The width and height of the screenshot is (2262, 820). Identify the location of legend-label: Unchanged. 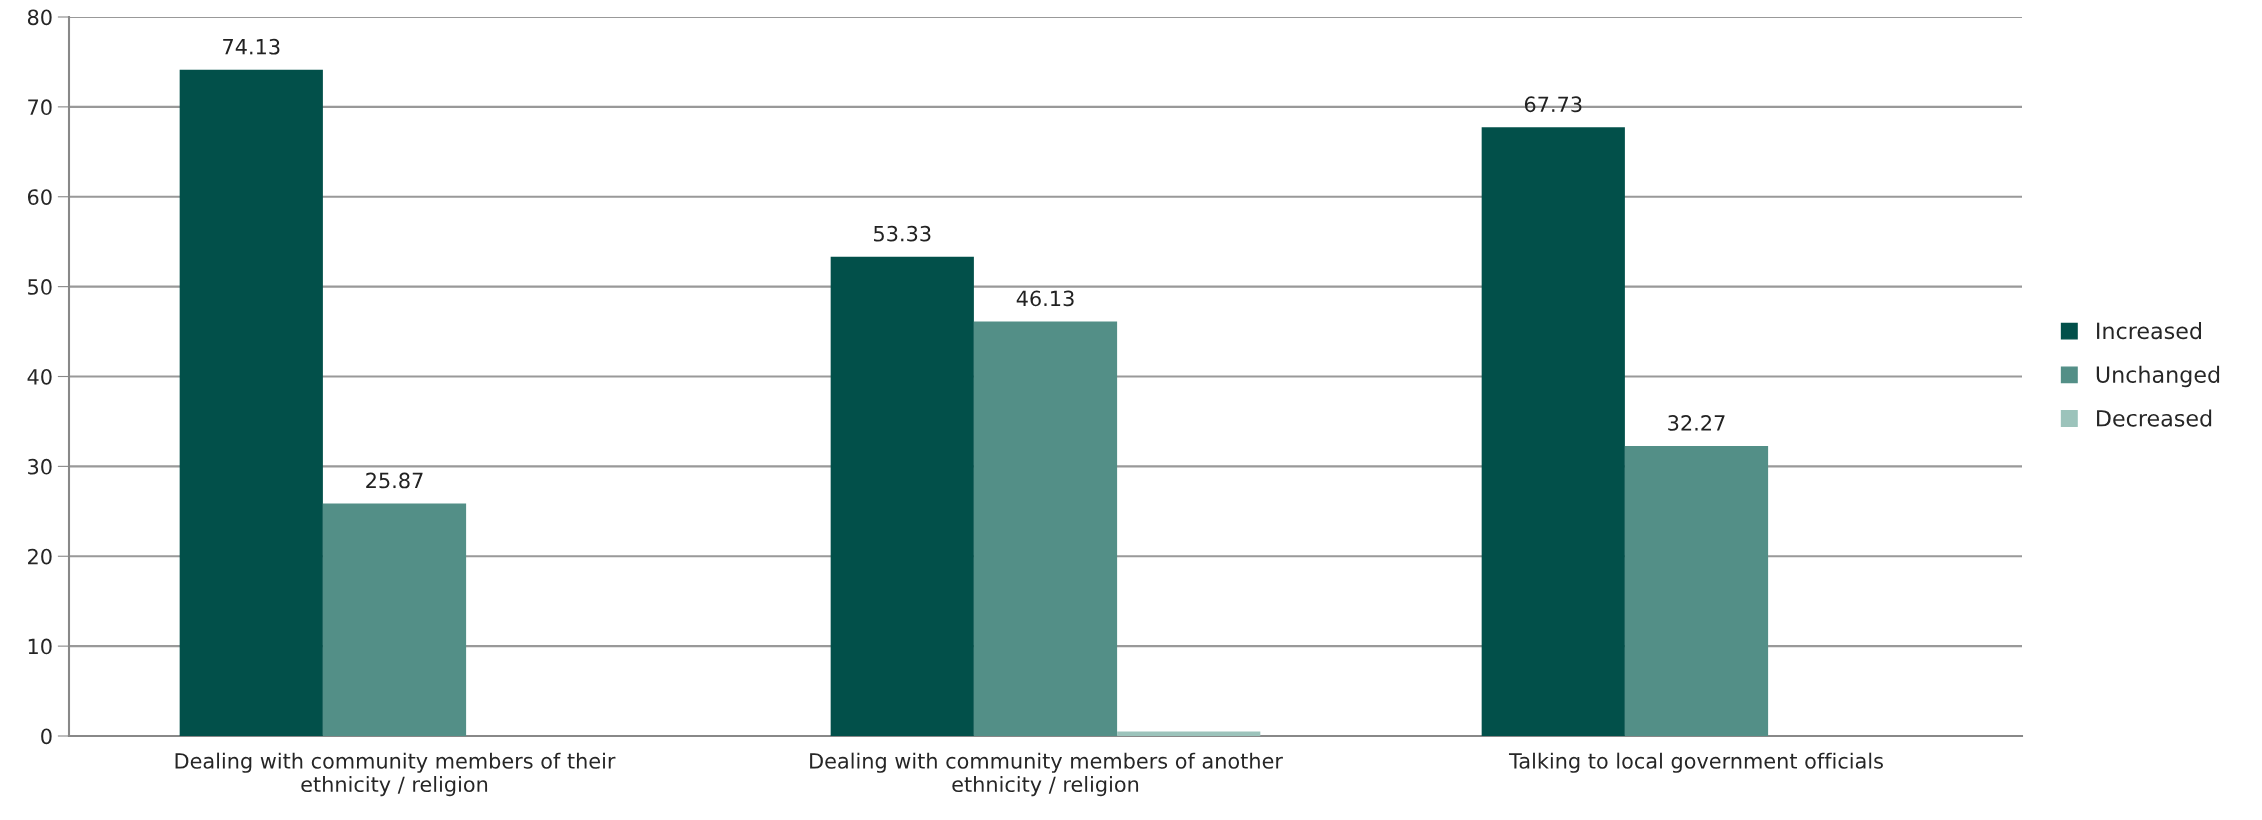
(2158, 376).